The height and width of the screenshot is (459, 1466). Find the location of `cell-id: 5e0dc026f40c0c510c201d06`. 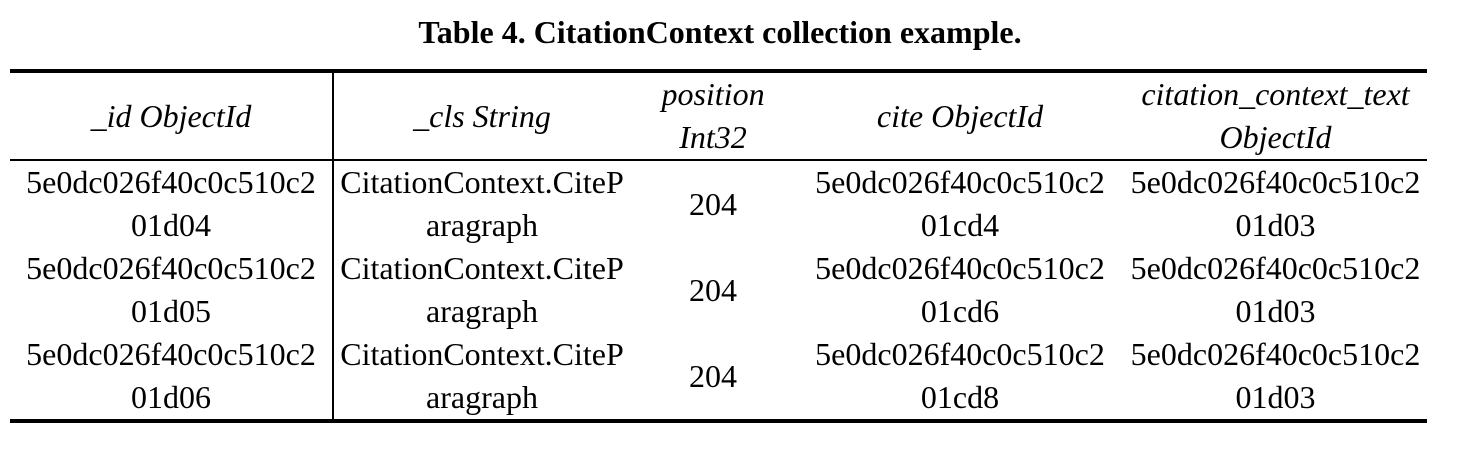

cell-id: 5e0dc026f40c0c510c201d06 is located at coordinates (172, 377).